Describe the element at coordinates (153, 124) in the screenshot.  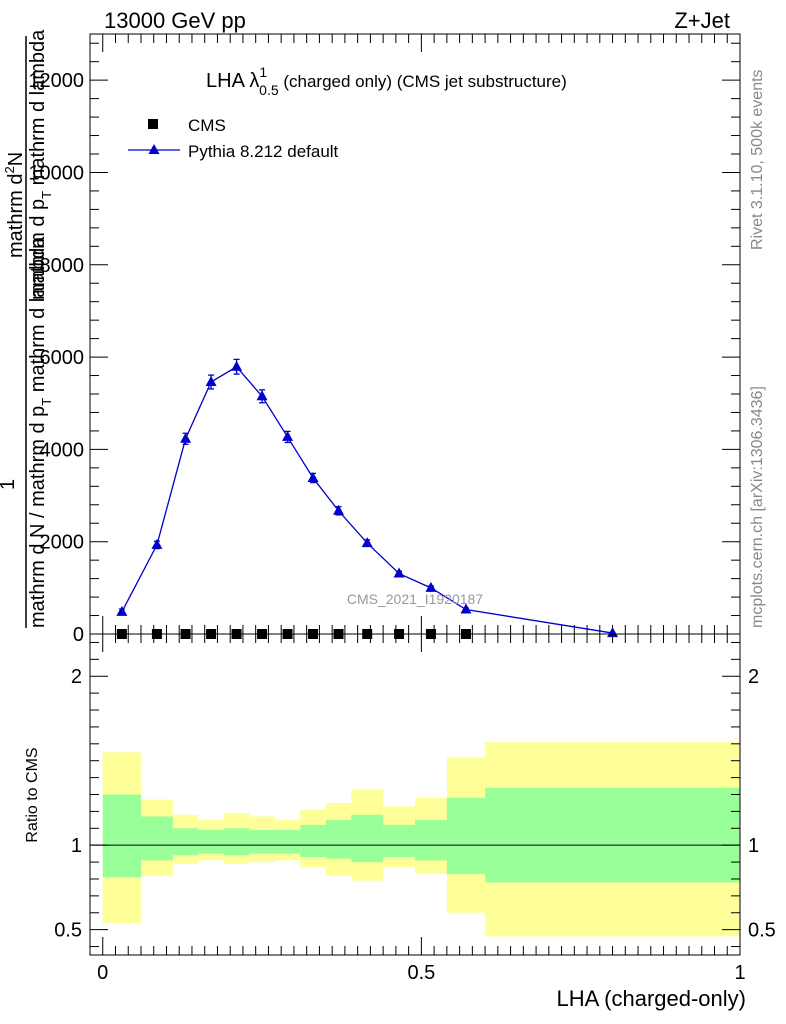
I see `legend-cms-marker` at that location.